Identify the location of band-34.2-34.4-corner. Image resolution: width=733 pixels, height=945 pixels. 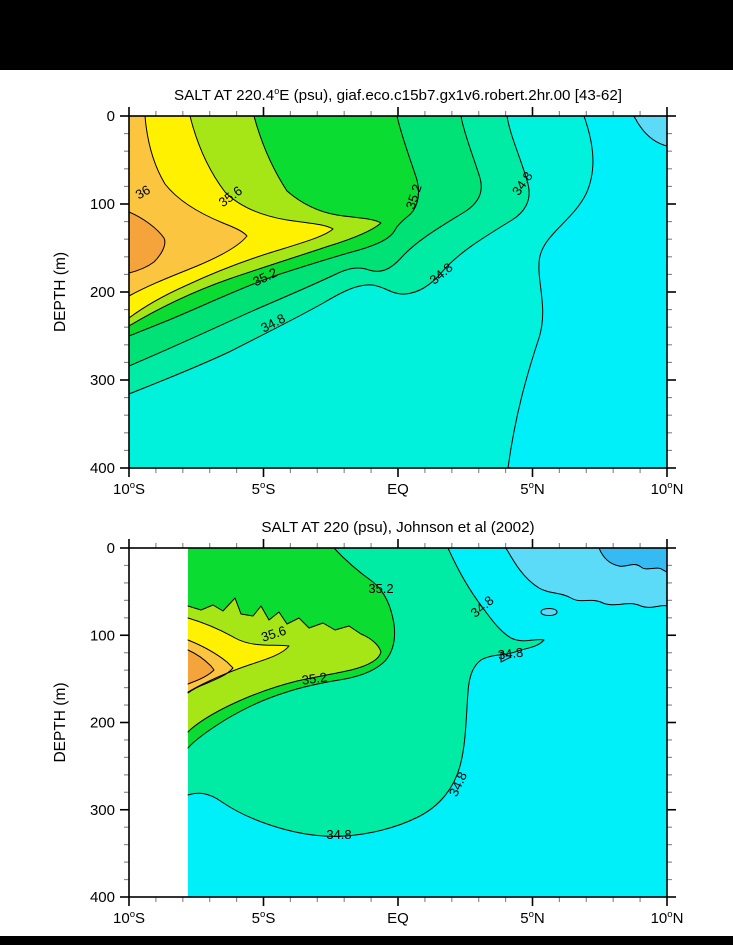
(650, 131).